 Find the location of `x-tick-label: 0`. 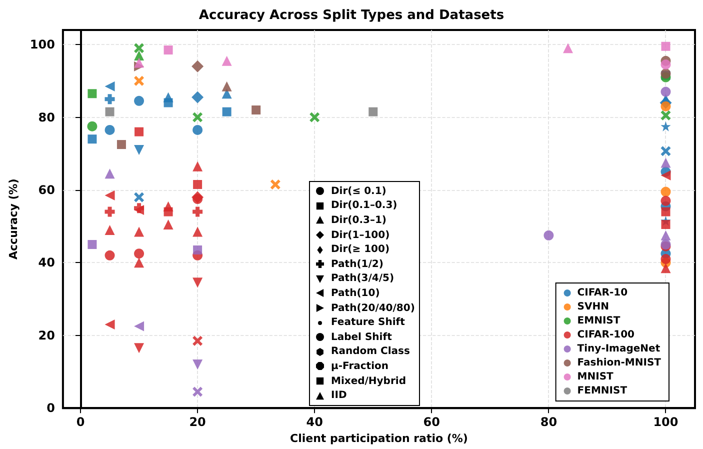

x-tick-label: 0 is located at coordinates (80, 422).